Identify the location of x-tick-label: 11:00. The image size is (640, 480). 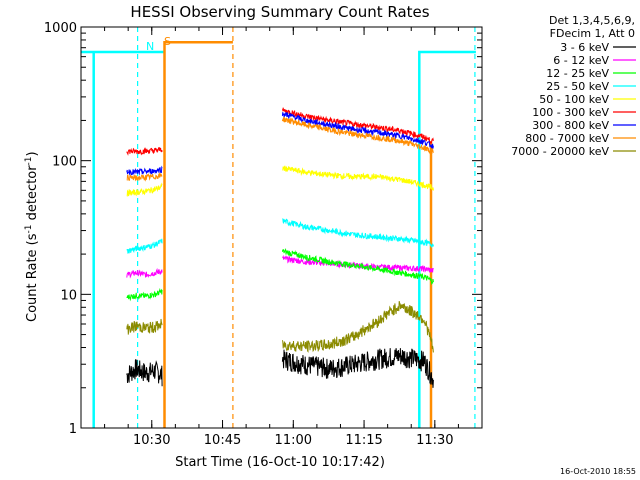
(293, 440).